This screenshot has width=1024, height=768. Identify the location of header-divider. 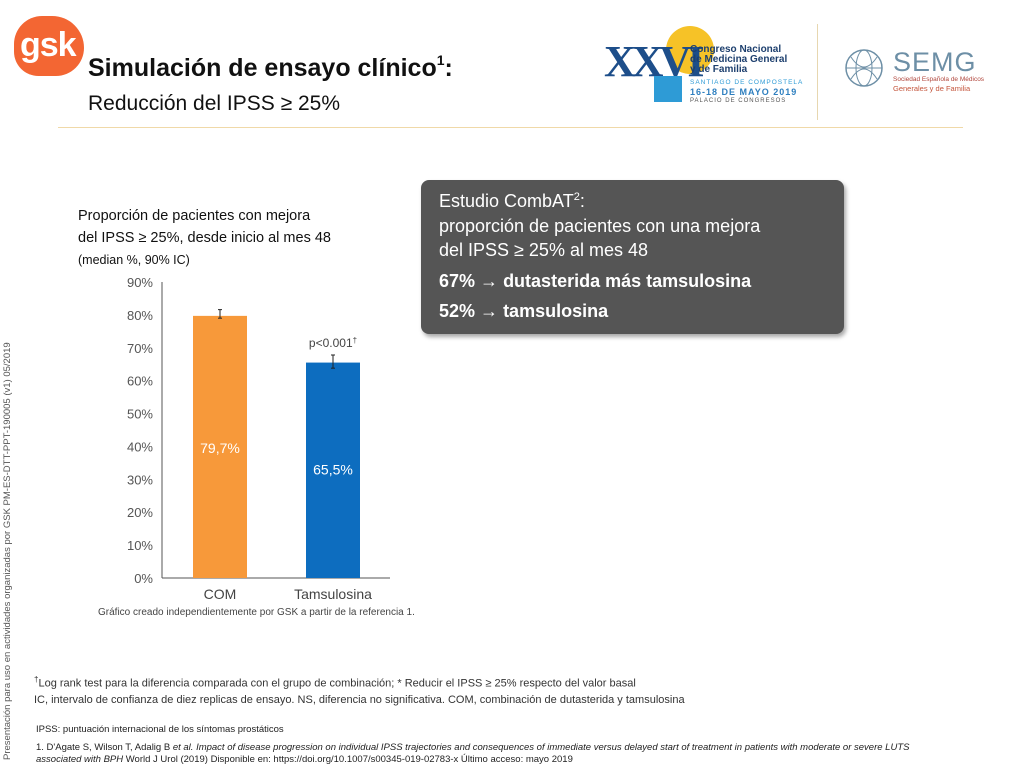
(510, 127).